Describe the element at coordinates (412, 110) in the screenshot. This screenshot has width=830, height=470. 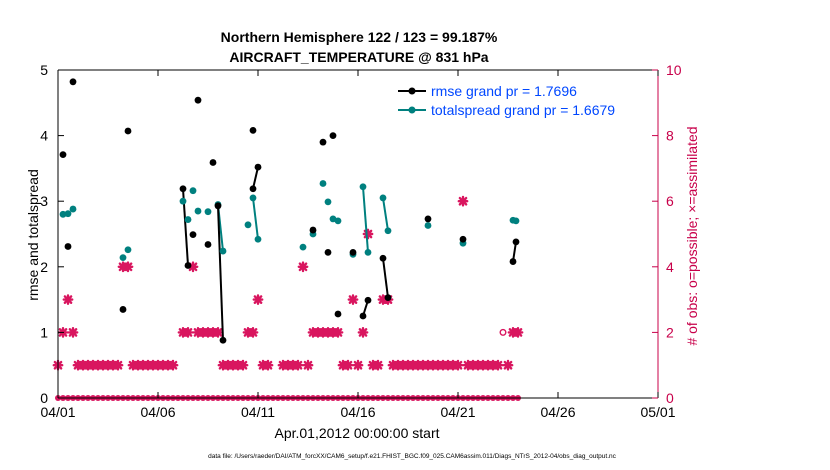
I see `legend-spread-marker` at that location.